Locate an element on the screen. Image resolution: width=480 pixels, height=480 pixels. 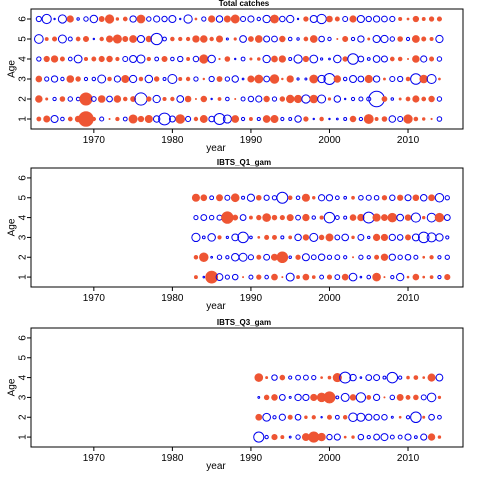
y-tick-label: 1 is located at coordinates (23, 119).